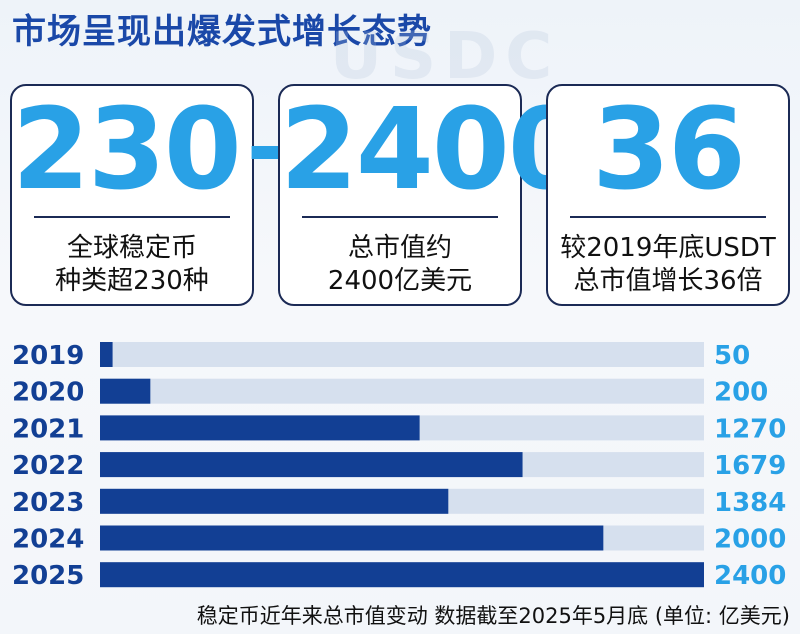 This screenshot has height=634, width=800. Describe the element at coordinates (48, 466) in the screenshot. I see `category-label: 2022` at that location.